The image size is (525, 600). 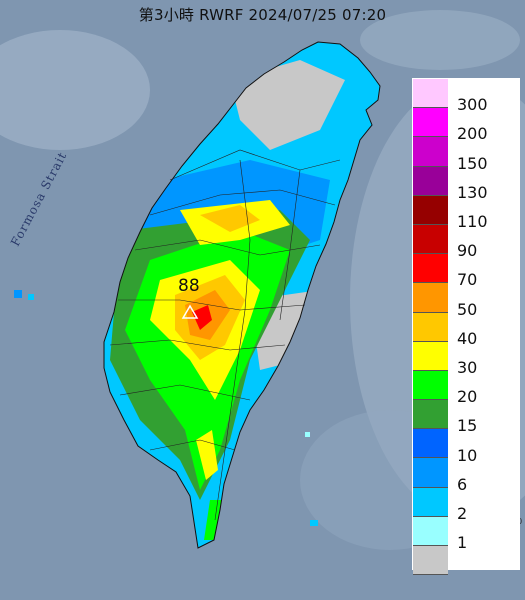 I want to click on legend-label: 110, so click(x=472, y=221).